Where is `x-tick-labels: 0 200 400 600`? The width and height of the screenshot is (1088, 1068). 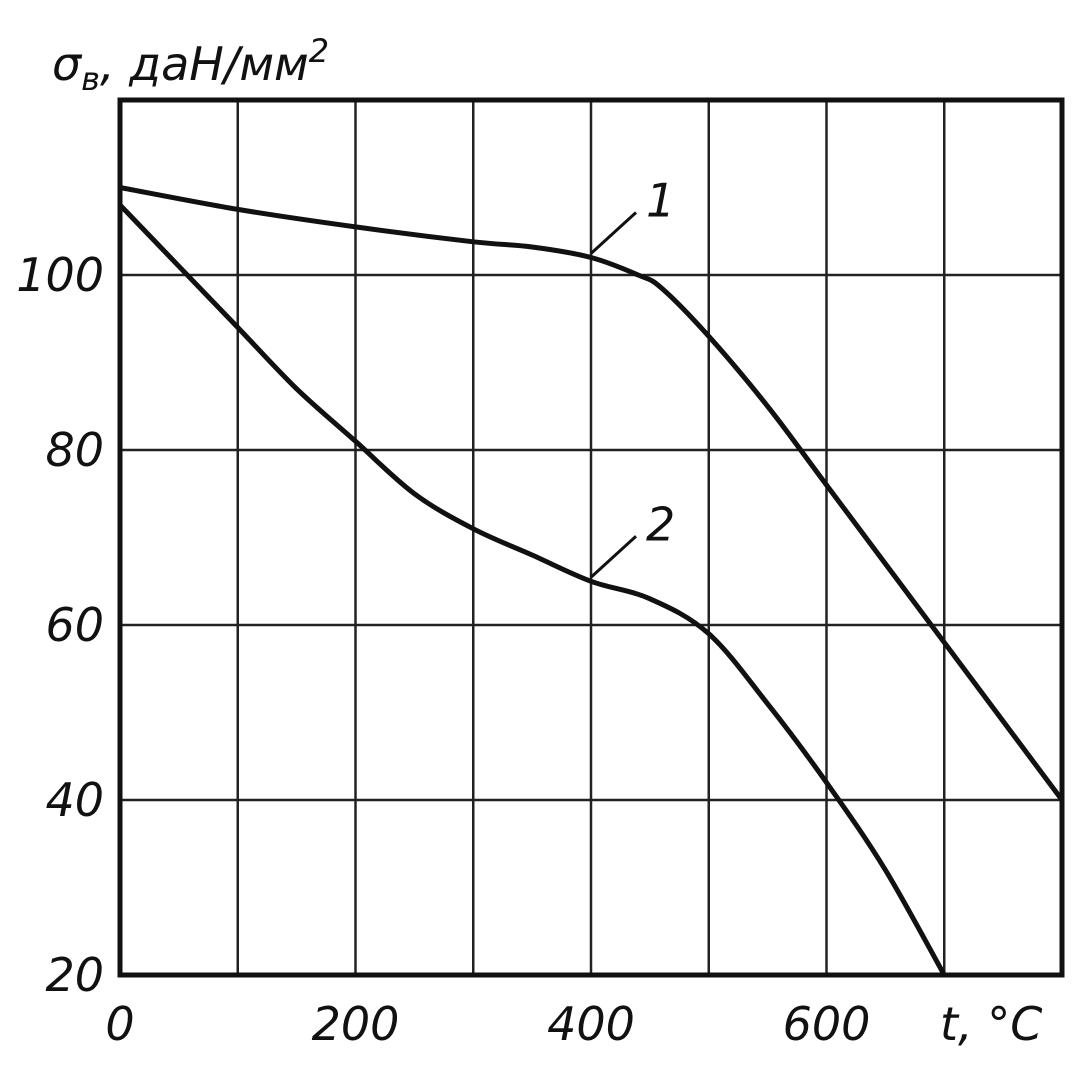
x-tick-labels: 0 200 400 600 is located at coordinates (487, 1024).